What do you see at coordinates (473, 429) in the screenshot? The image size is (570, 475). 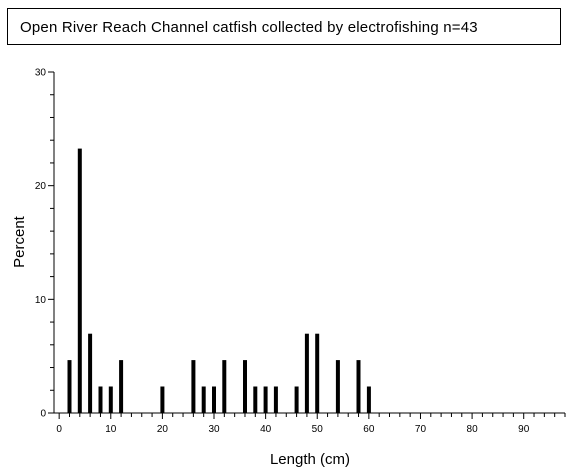 I see `x-tick-label: 80` at bounding box center [473, 429].